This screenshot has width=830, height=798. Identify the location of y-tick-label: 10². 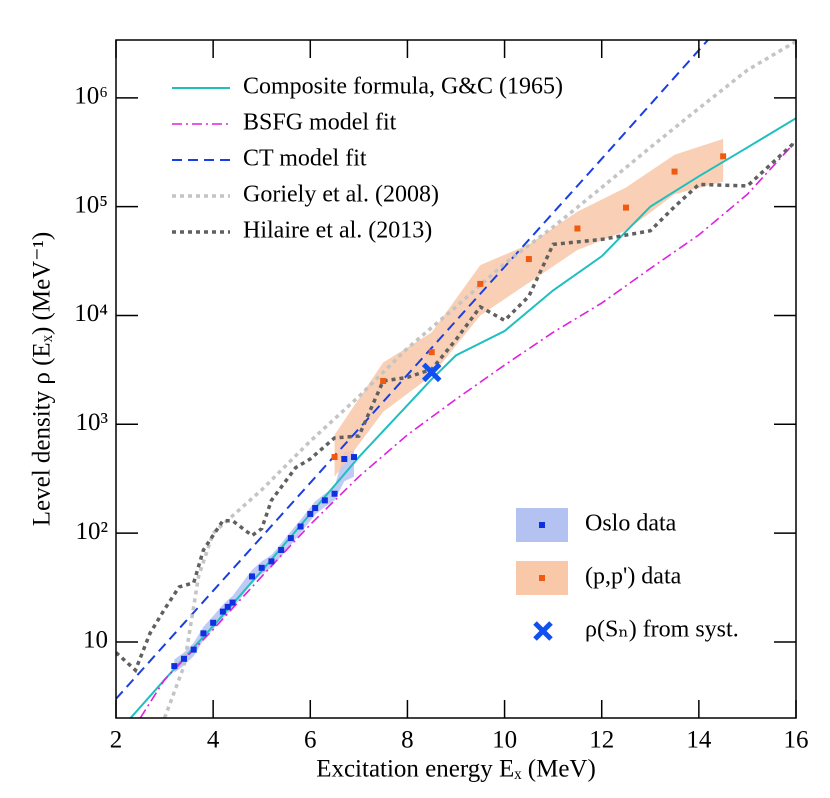
(92, 531).